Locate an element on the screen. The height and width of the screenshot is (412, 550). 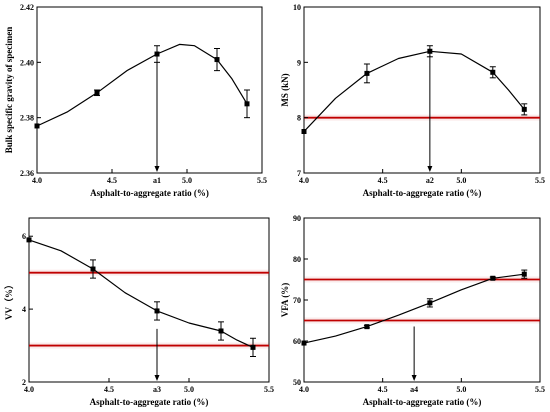
marker-label: a4 is located at coordinates (414, 389).